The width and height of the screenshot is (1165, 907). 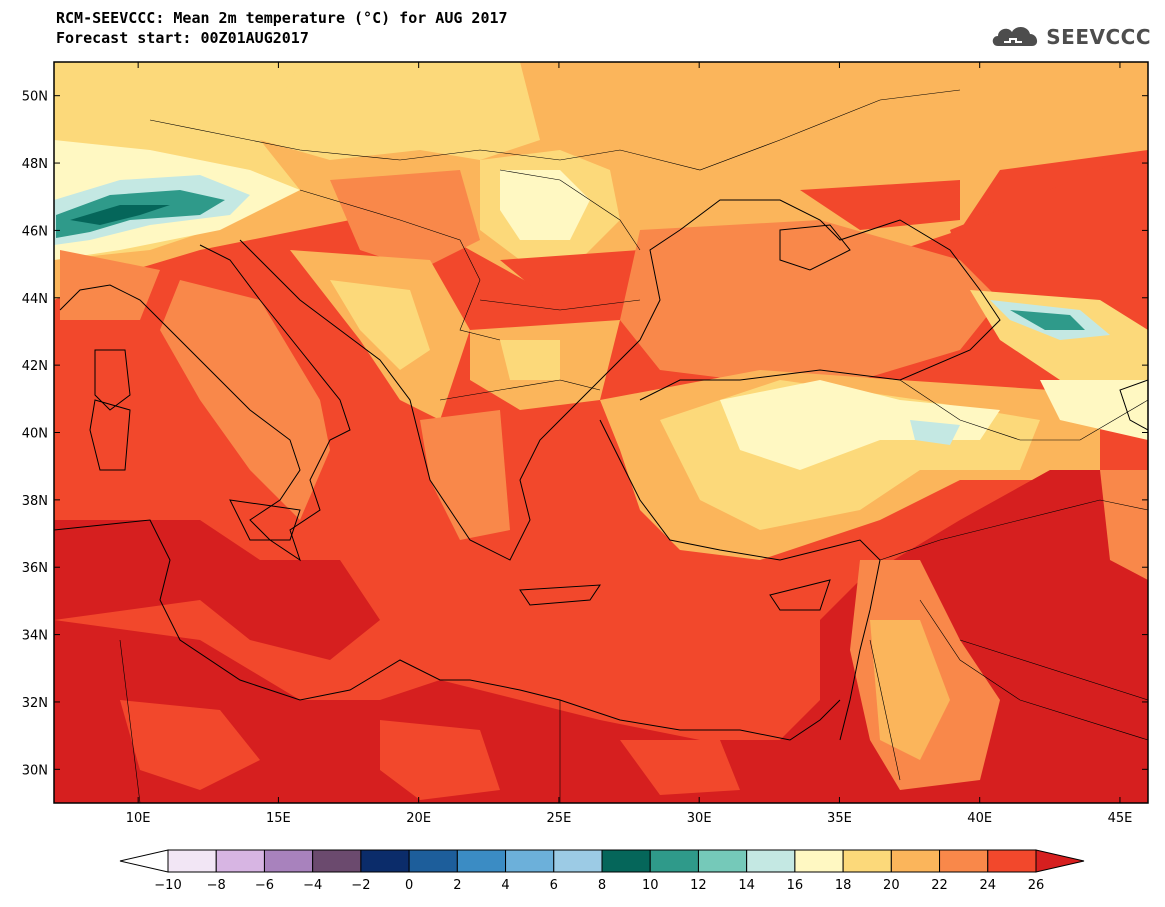 I want to click on field-apennines, so click(x=245, y=400).